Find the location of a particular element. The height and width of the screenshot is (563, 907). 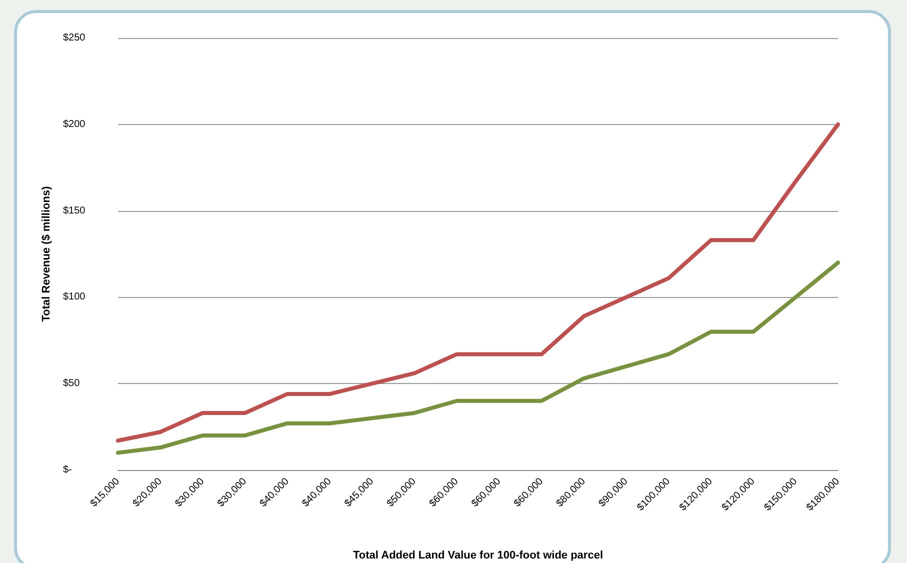

x-axis-title: Total Added Land Value for 100-foot wide parcel is located at coordinates (478, 556).